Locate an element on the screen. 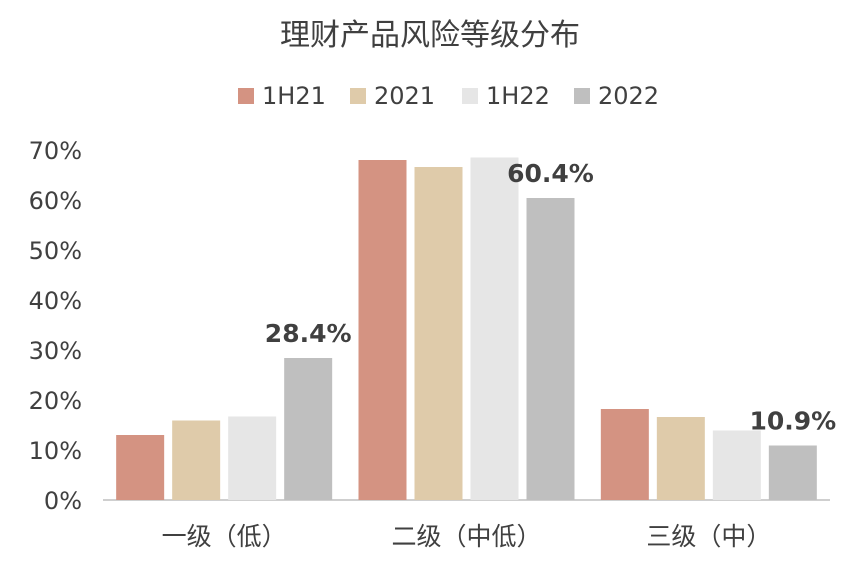 The height and width of the screenshot is (575, 861). x-category-label: 三级（中） is located at coordinates (708, 536).